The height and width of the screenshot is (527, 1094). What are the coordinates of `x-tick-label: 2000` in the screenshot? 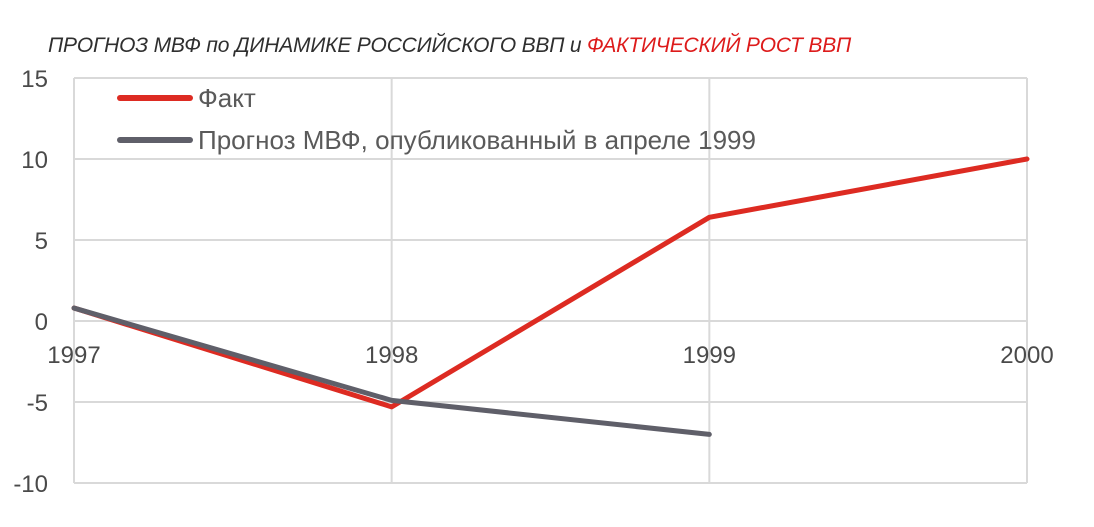 It's located at (1026, 355).